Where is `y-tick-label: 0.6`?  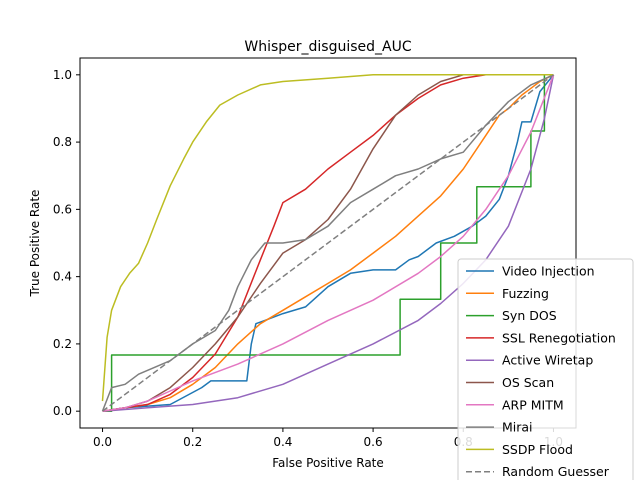 y-tick-label: 0.6 is located at coordinates (62, 209).